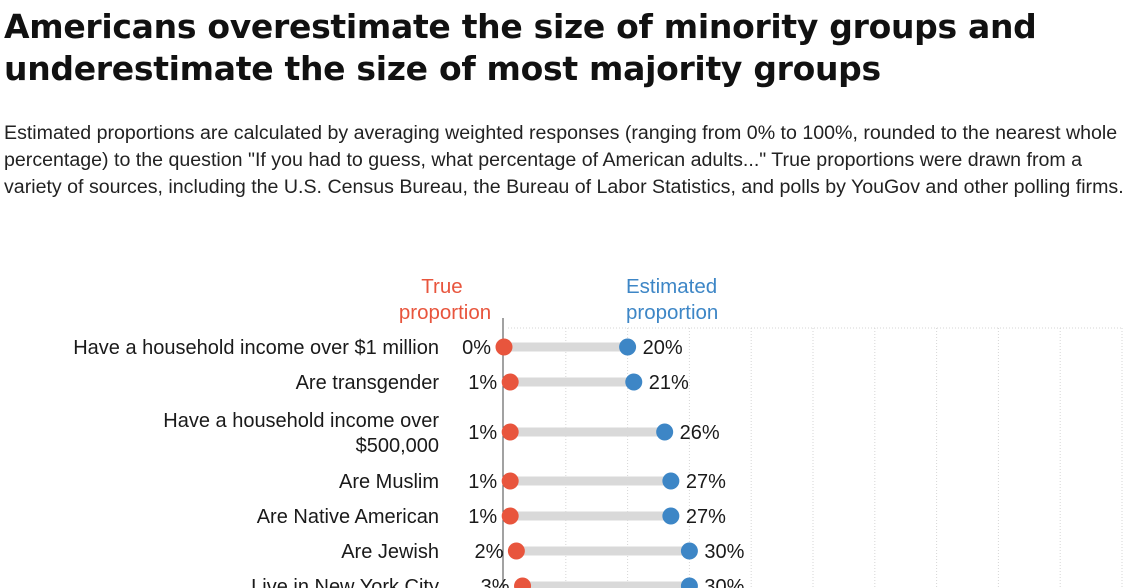 The image size is (1143, 588). What do you see at coordinates (671, 286) in the screenshot?
I see `header-estimated-line1: Estimated` at bounding box center [671, 286].